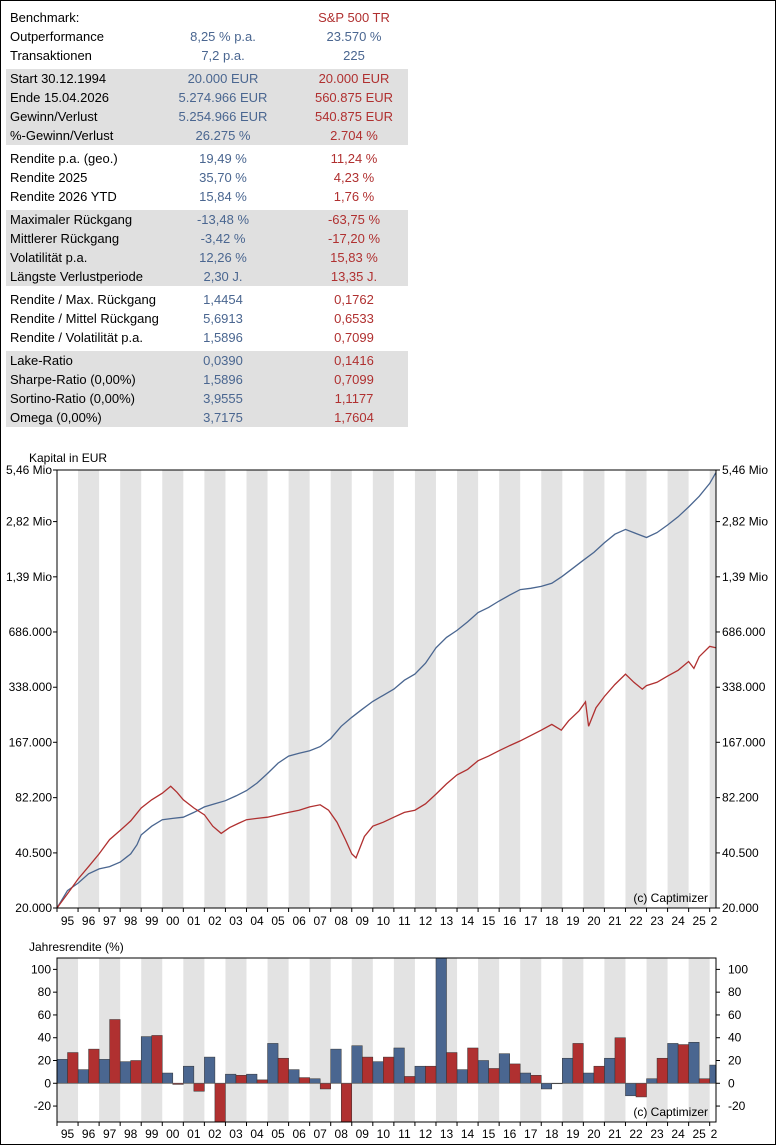 The height and width of the screenshot is (1145, 776). What do you see at coordinates (223, 337) in the screenshot?
I see `strategy-value: 1,5896` at bounding box center [223, 337].